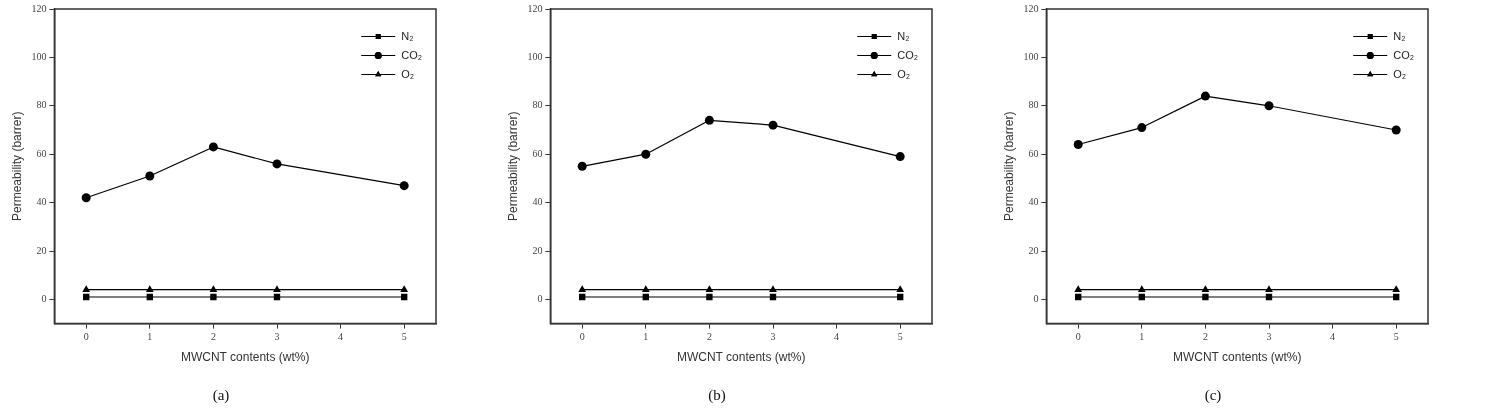 This screenshot has height=411, width=1488. Describe the element at coordinates (1213, 395) in the screenshot. I see `text: (c)` at that location.